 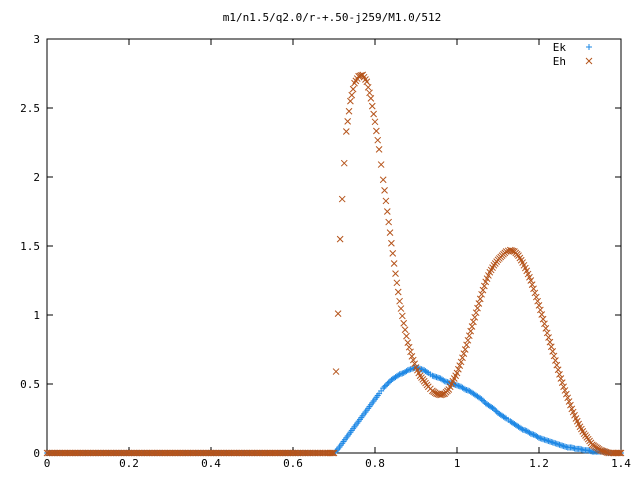 What do you see at coordinates (332, 17) in the screenshot?
I see `chart-title: m1/n1.5/q2.0/r-+.50-j259/M1.0/512` at bounding box center [332, 17].